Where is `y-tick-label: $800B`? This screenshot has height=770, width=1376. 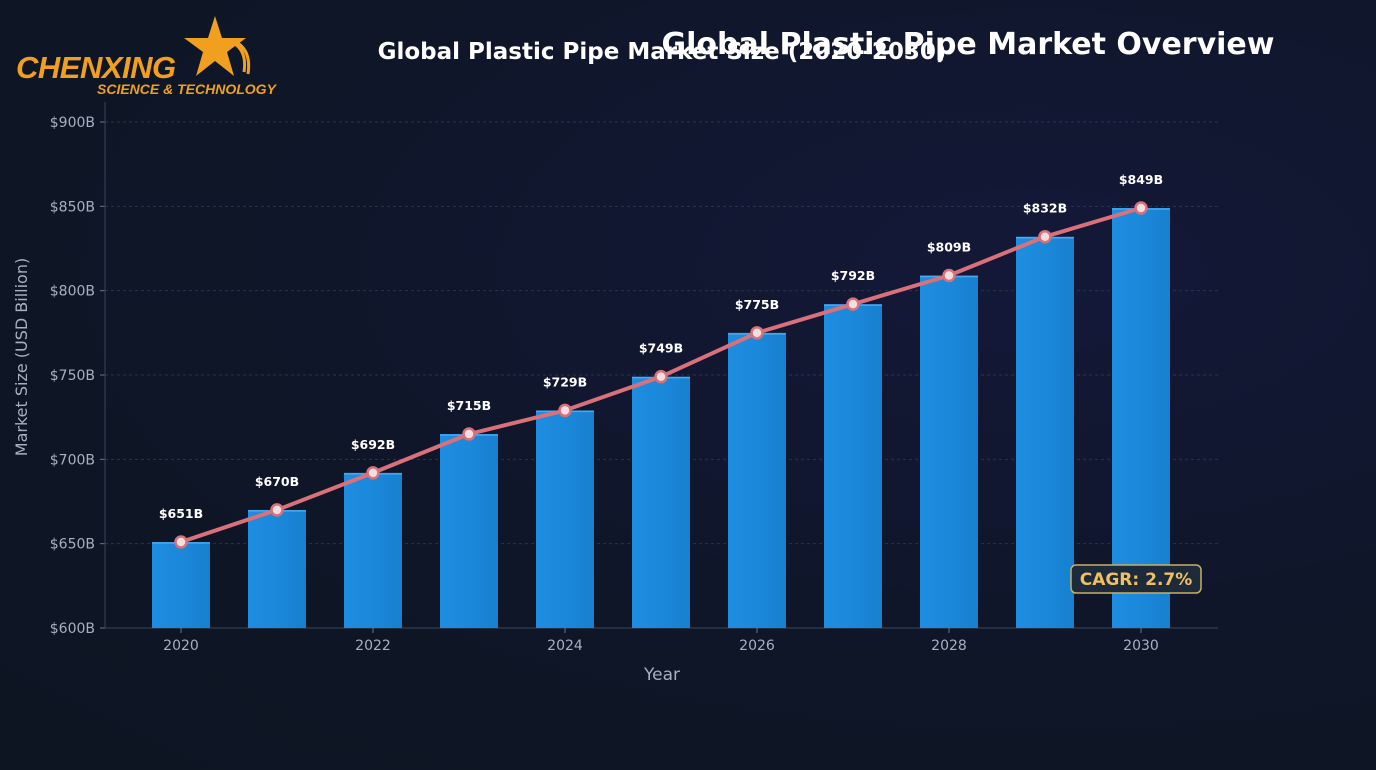
y-tick-label: $800B is located at coordinates (72, 292).